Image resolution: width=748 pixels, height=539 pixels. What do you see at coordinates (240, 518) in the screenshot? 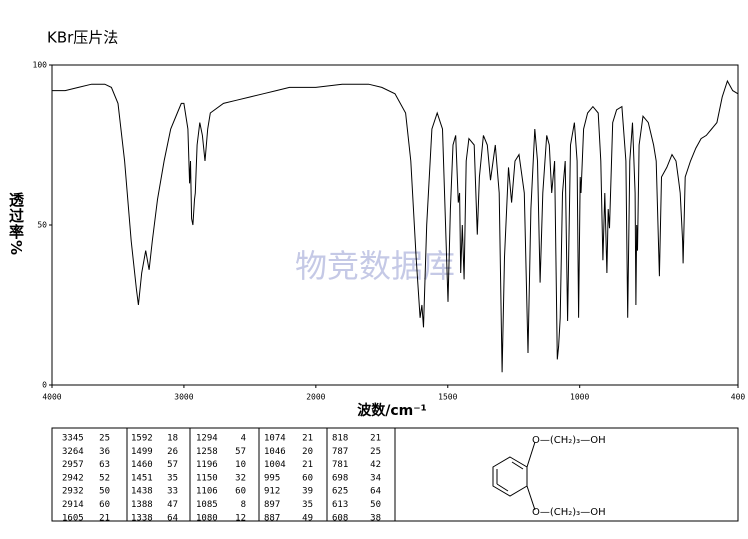
I see `peak-transmittance: 12` at bounding box center [240, 518].